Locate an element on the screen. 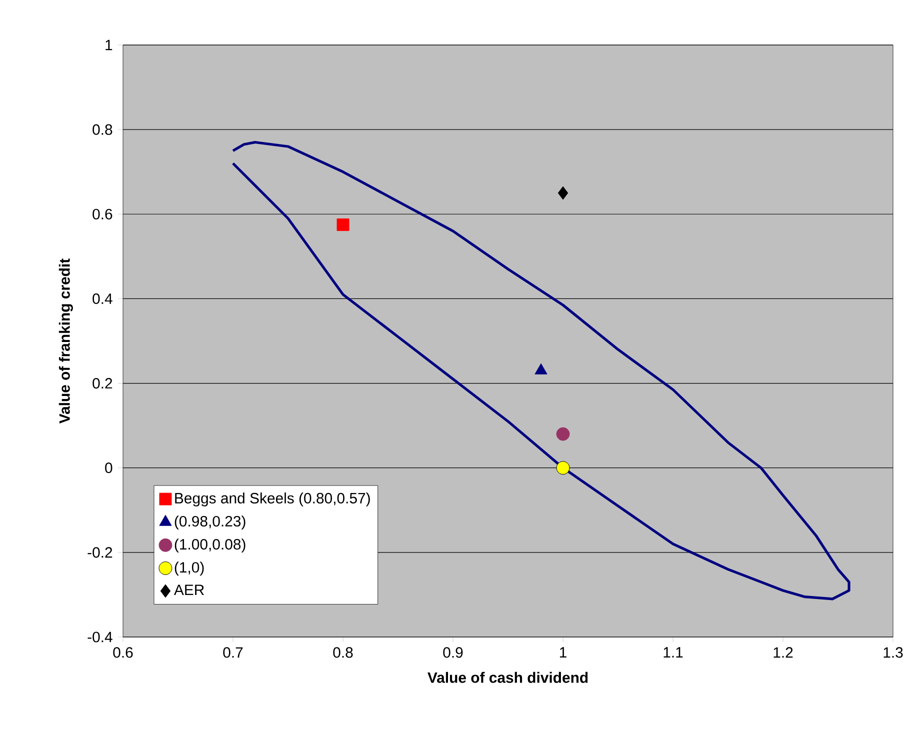 Image resolution: width=918 pixels, height=746 pixels. y-tick-label: -0.4 is located at coordinates (100, 637).